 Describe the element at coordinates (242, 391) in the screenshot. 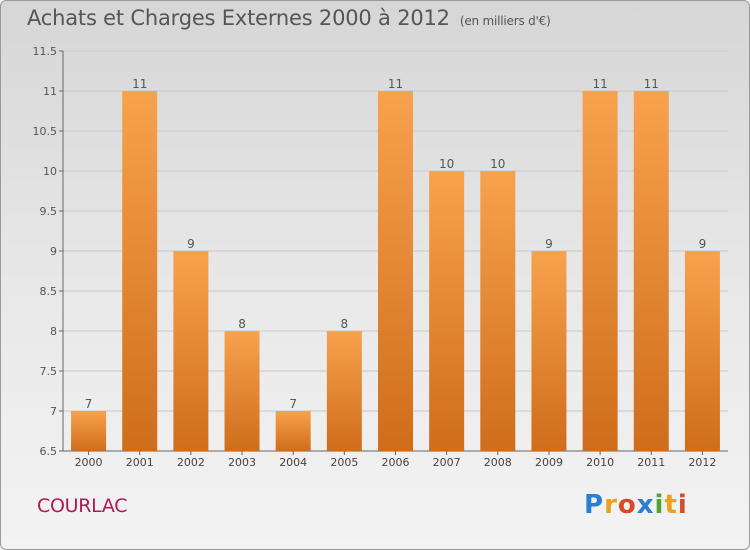

I see `bar-2003` at that location.